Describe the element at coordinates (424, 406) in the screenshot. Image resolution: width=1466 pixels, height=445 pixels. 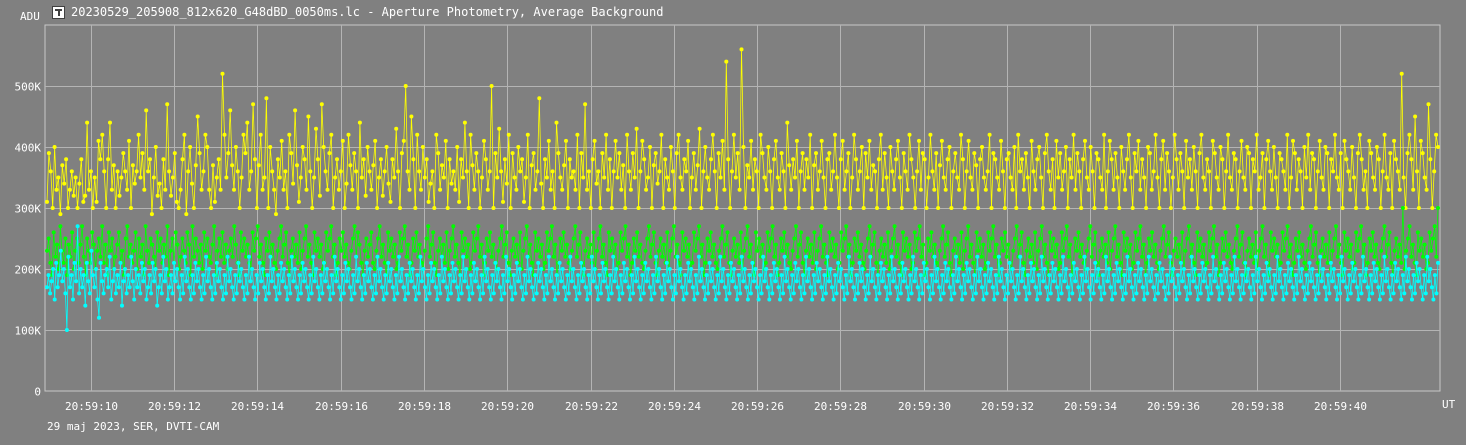
I see `x-tick-label: 20:59:18` at that location.